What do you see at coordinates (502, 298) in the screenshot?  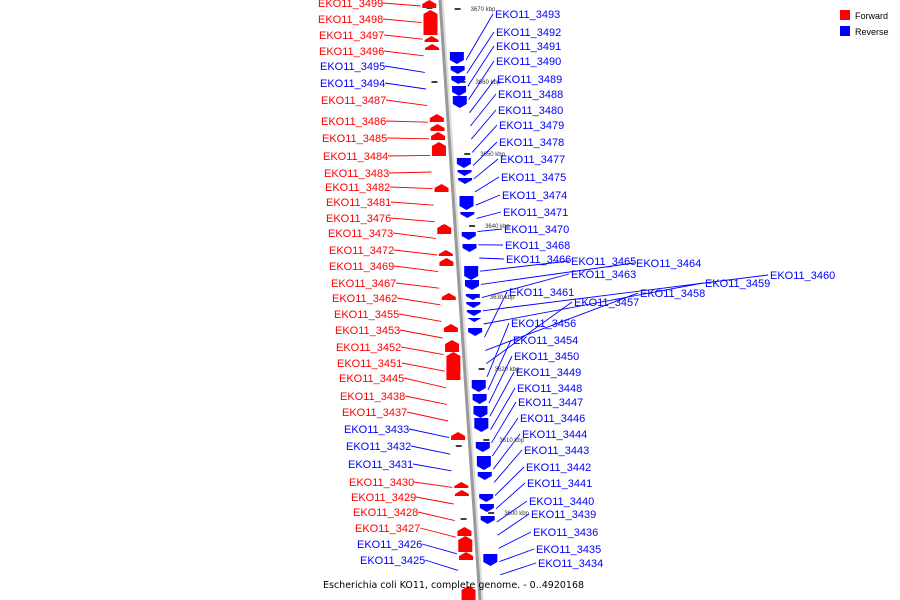 I see `tick-label: 3630 kbp` at bounding box center [502, 298].